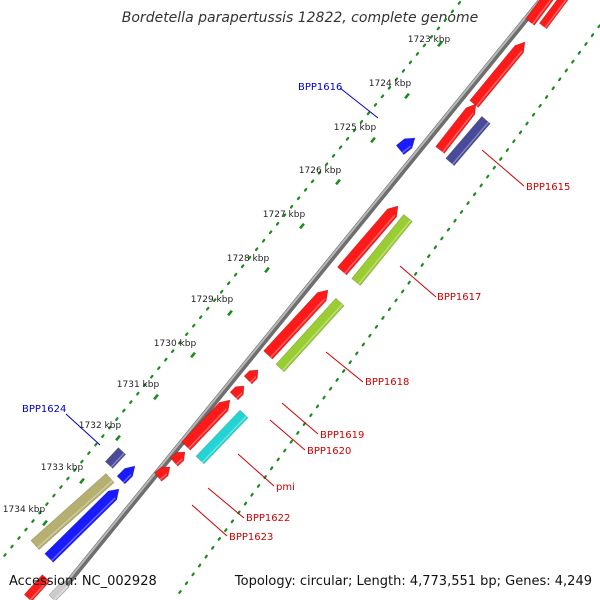  I want to click on gene-label-reverse: pmi, so click(285, 487).